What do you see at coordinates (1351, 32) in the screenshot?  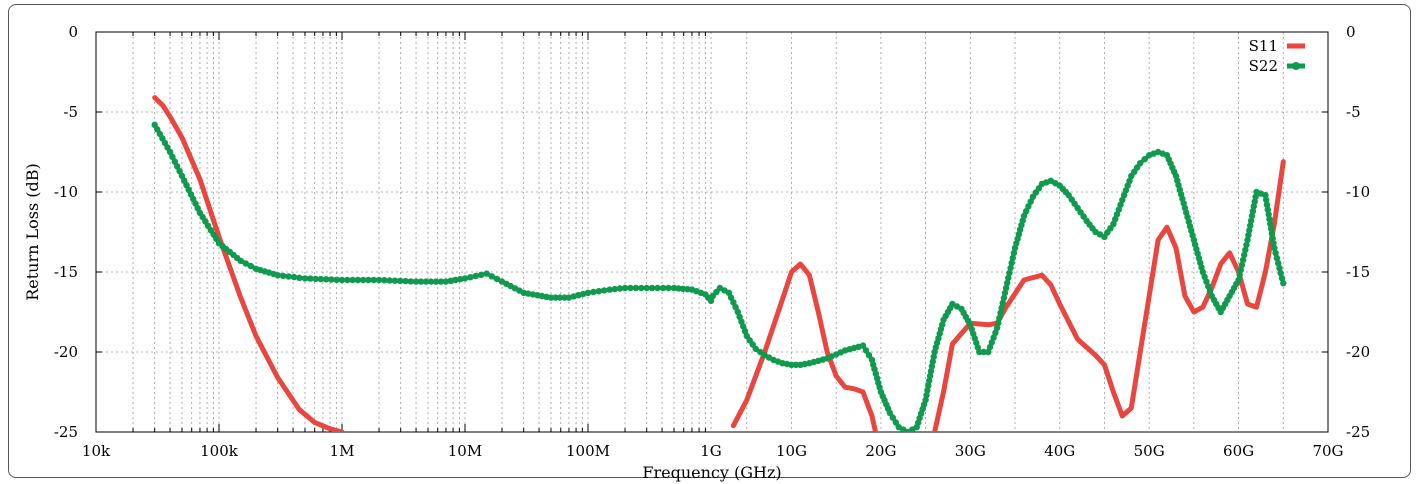 I see `y-tick-label-right: 0` at bounding box center [1351, 32].